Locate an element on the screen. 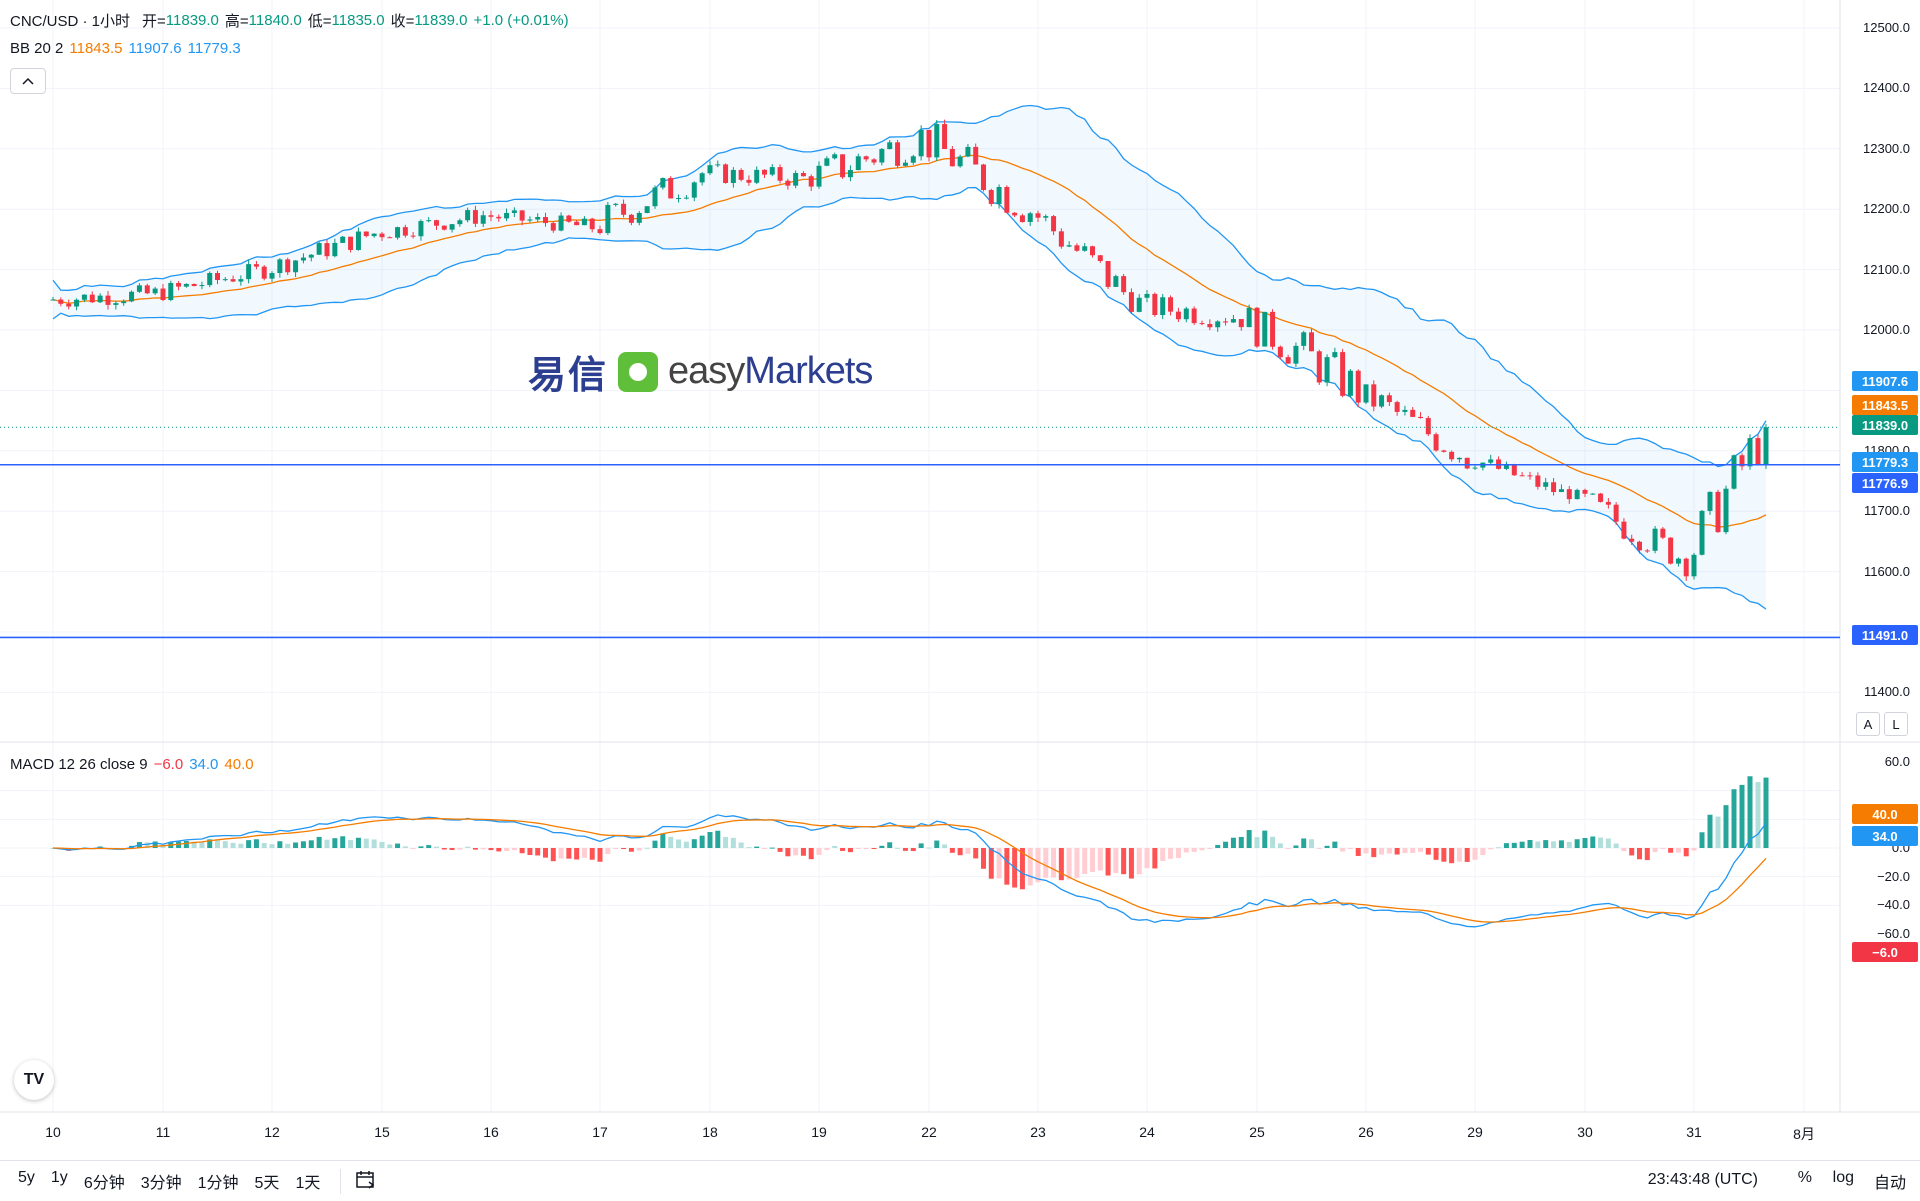 This screenshot has width=1920, height=1201. range-button: 3分钟 is located at coordinates (161, 1183).